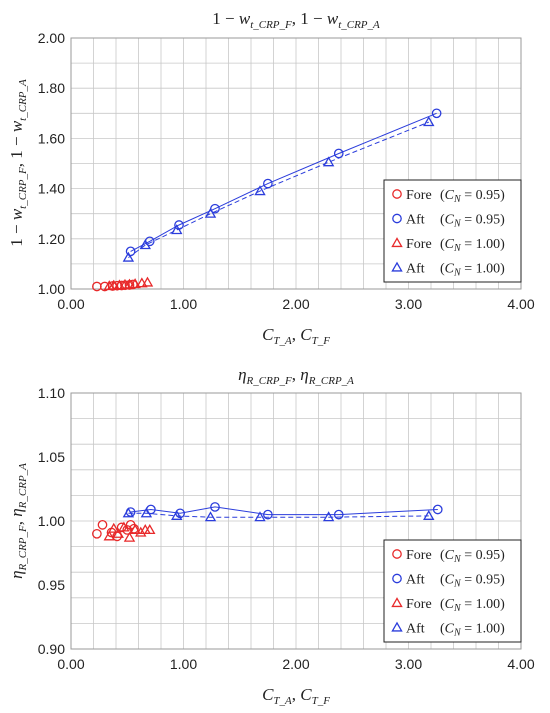 This screenshot has height=713, width=550. What do you see at coordinates (51, 457) in the screenshot?
I see `y-tick-label: 1.05` at bounding box center [51, 457].